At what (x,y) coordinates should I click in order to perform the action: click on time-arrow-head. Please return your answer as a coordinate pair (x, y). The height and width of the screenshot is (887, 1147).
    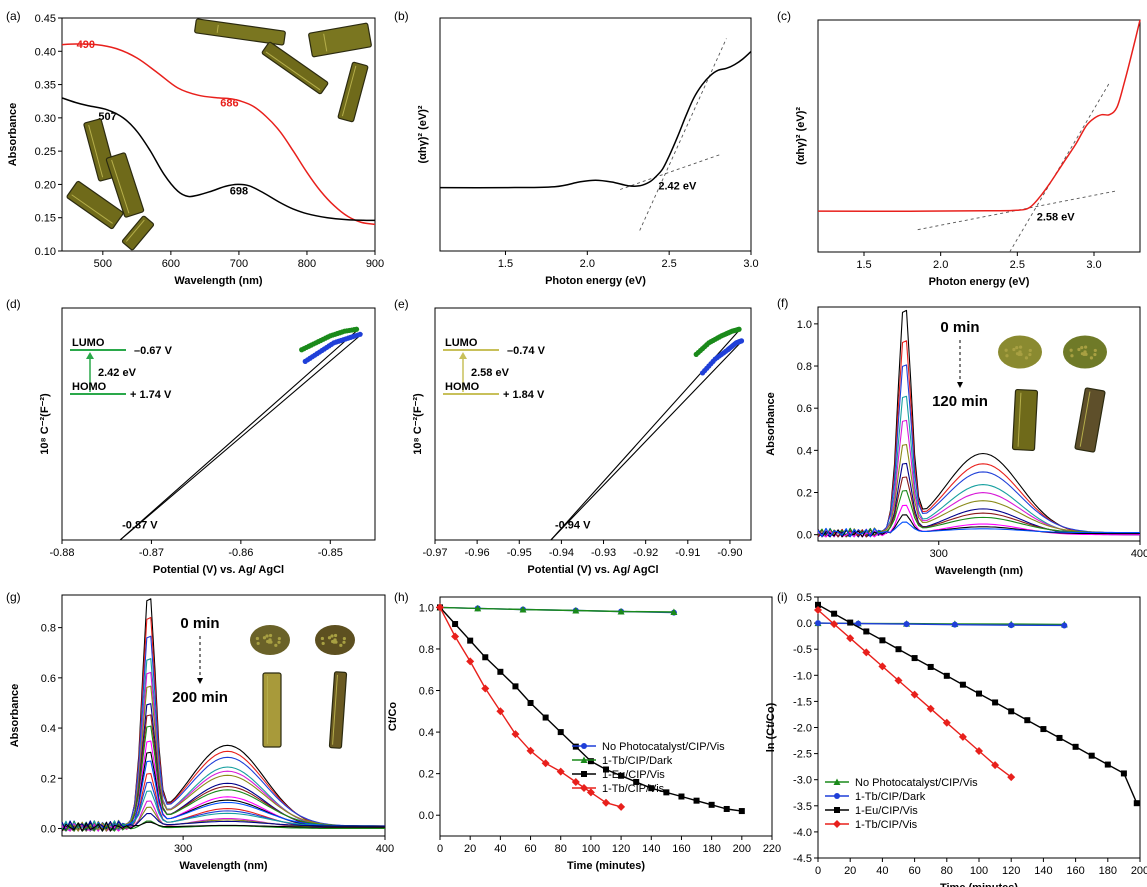
    Looking at the image, I should click on (960, 385).